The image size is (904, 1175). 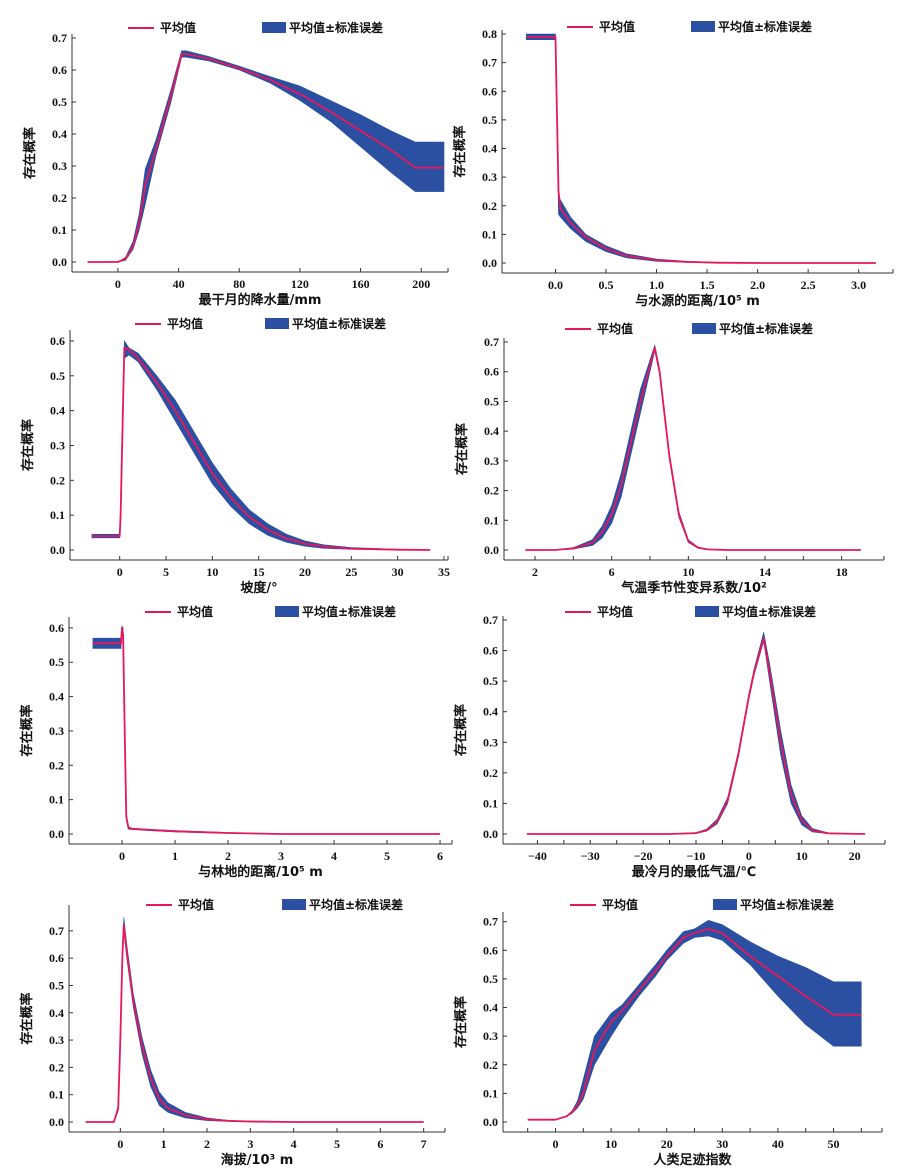 I want to click on mean-line, so click(x=694, y=1024).